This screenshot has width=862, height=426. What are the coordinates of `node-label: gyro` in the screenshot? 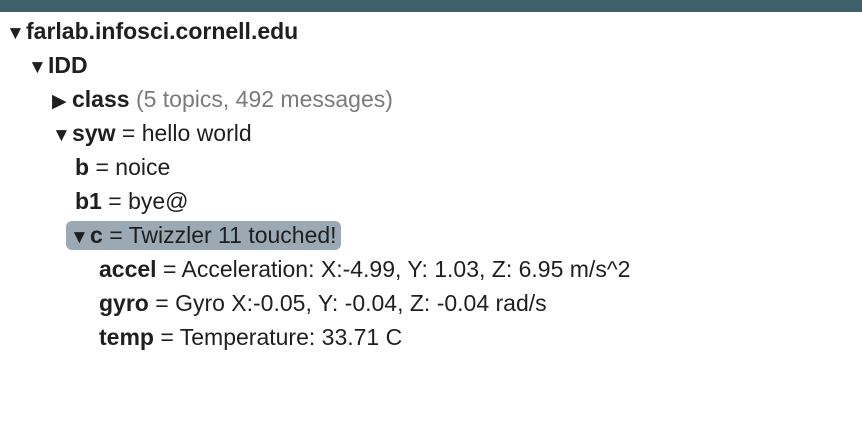 It's located at (124, 303).